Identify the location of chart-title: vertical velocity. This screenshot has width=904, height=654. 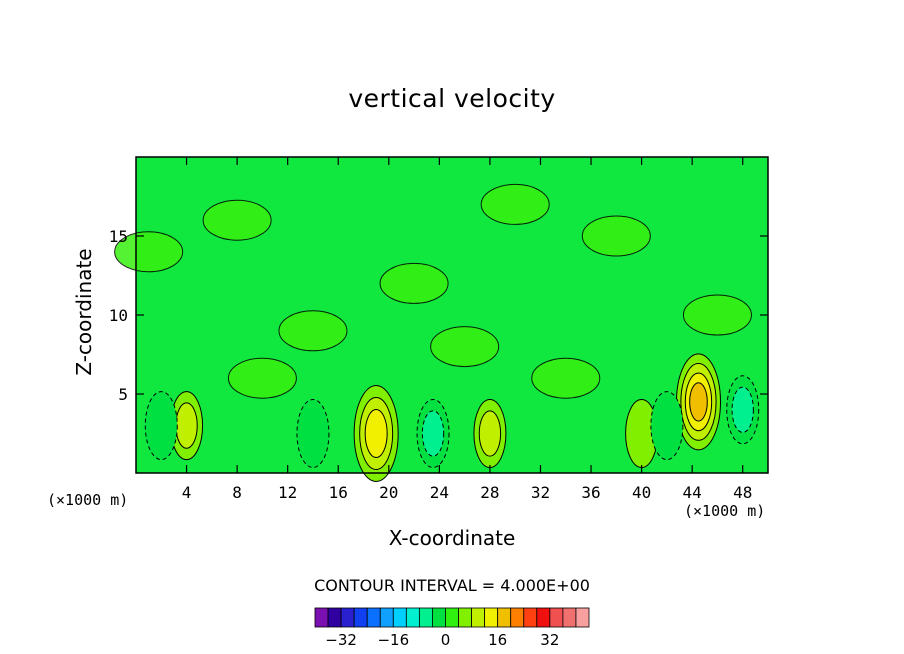
(452, 98).